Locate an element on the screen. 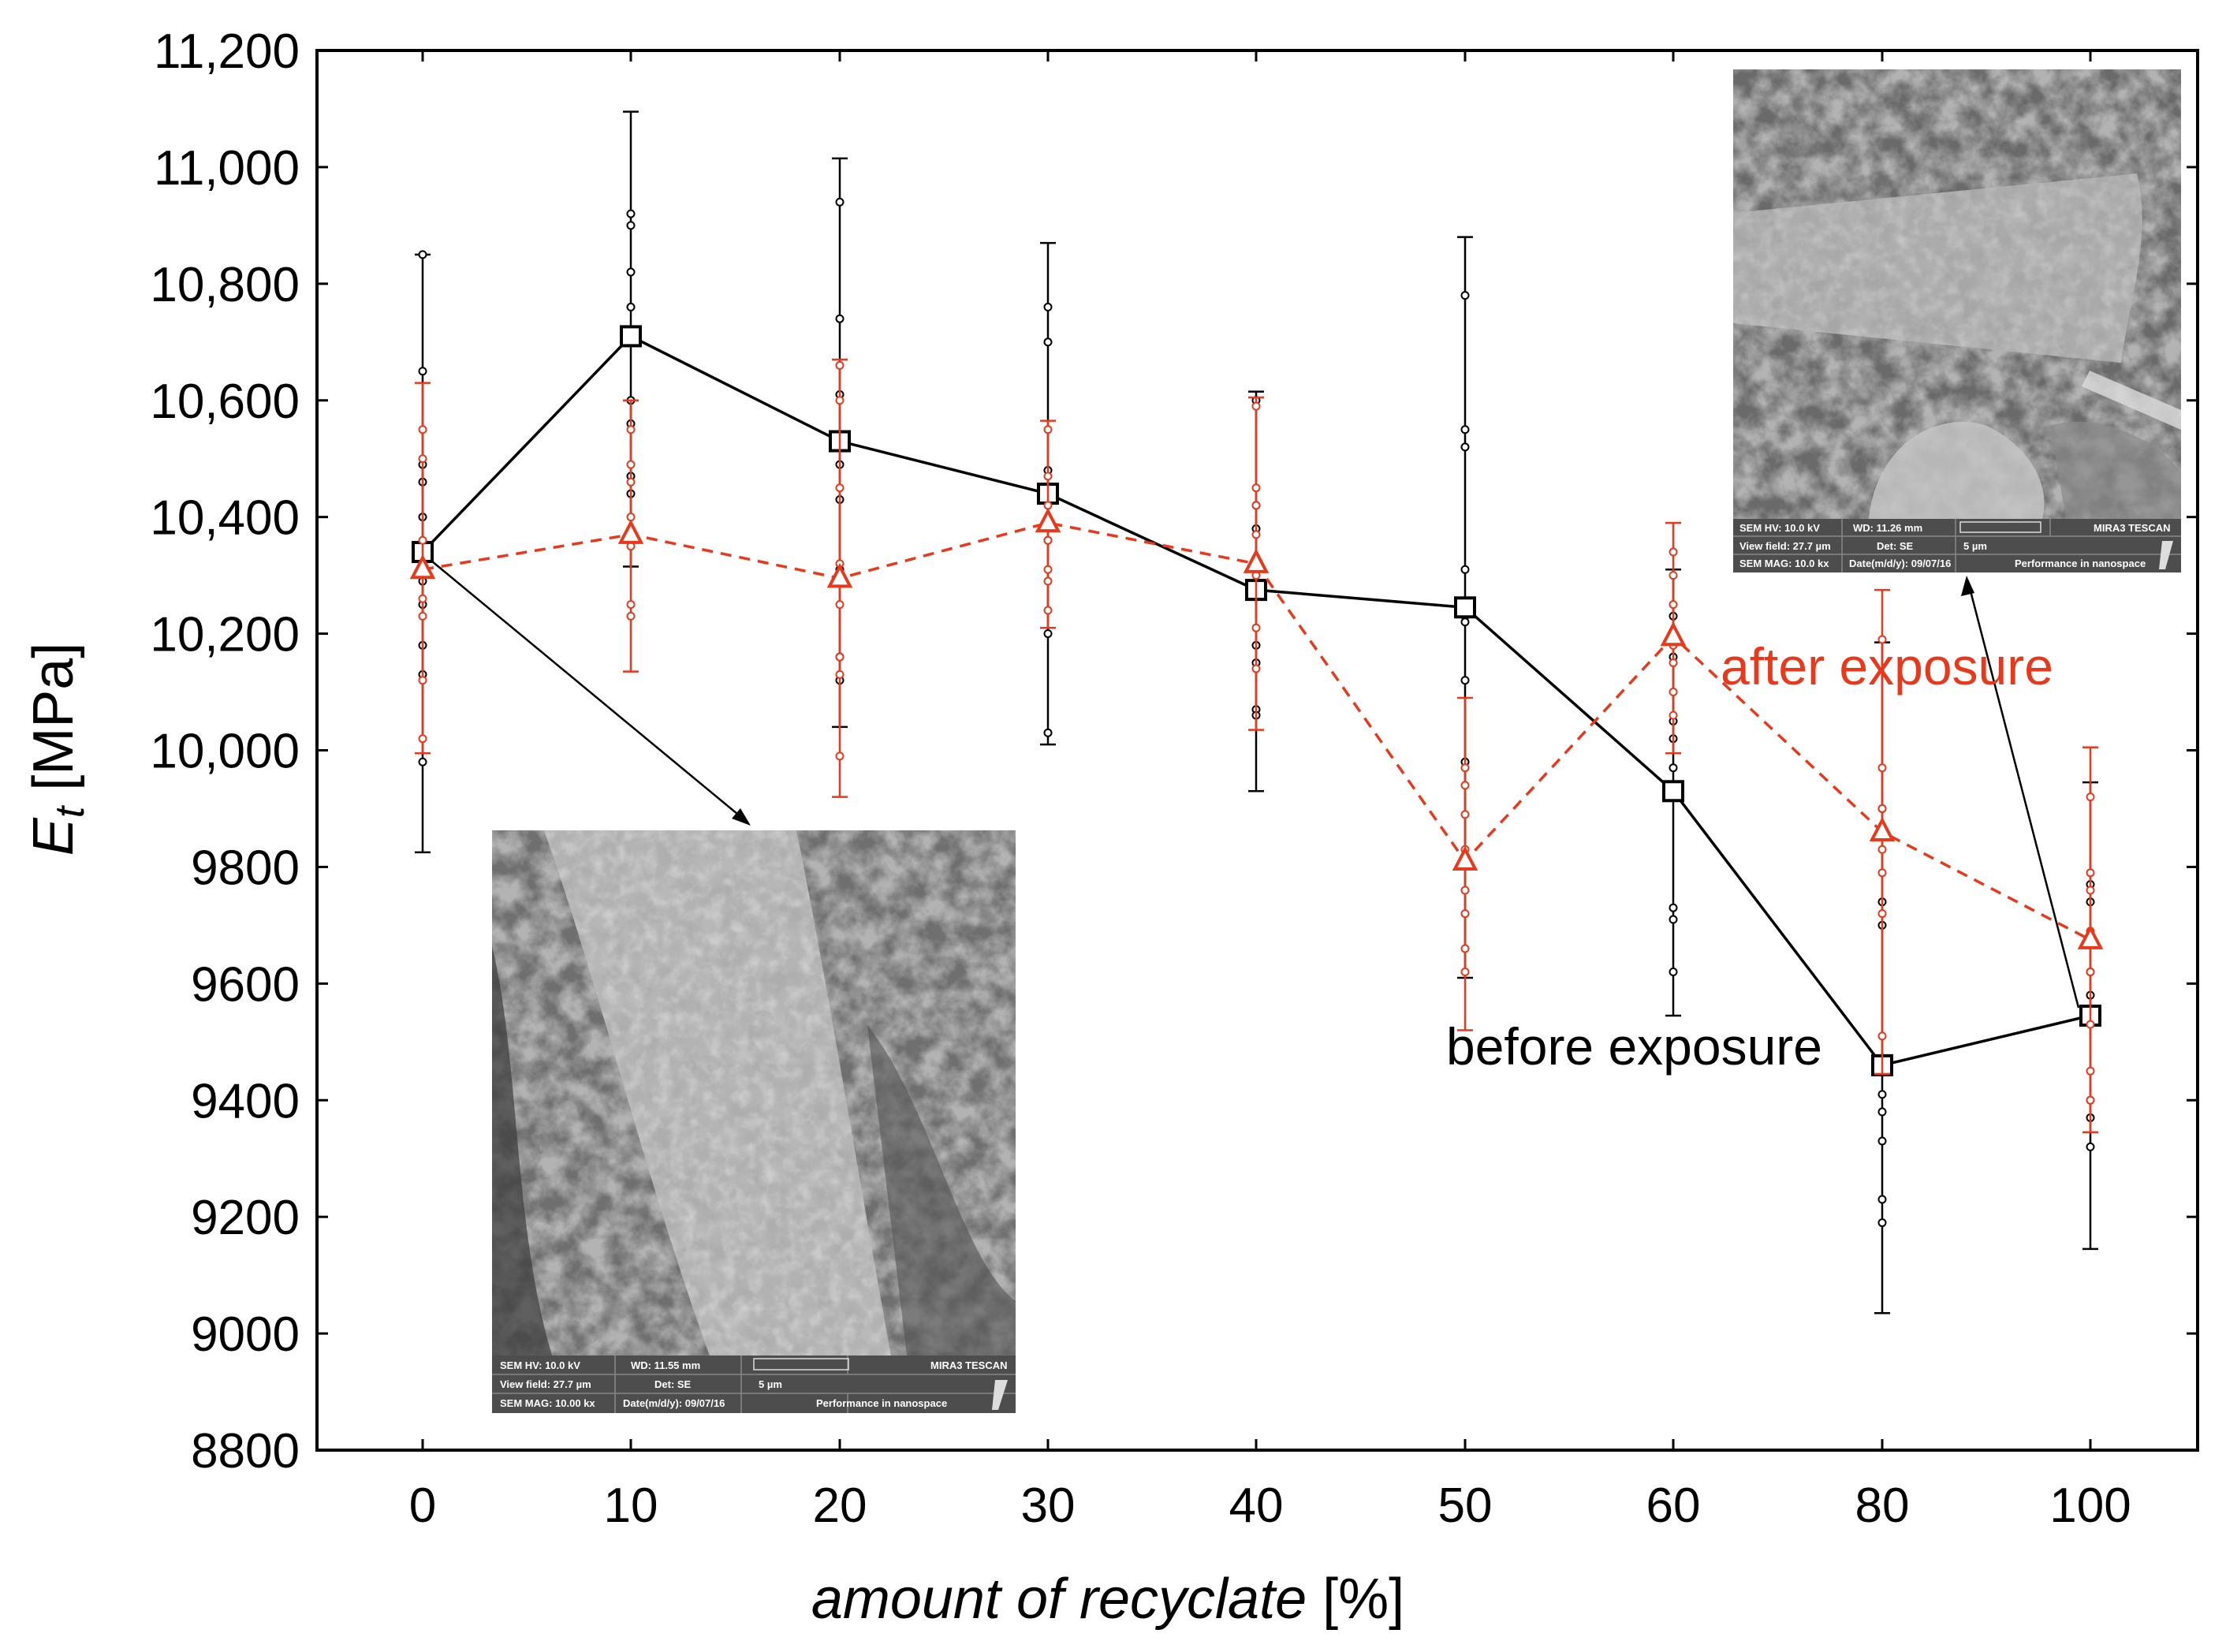  arrow-head-left-icon is located at coordinates (741, 817).